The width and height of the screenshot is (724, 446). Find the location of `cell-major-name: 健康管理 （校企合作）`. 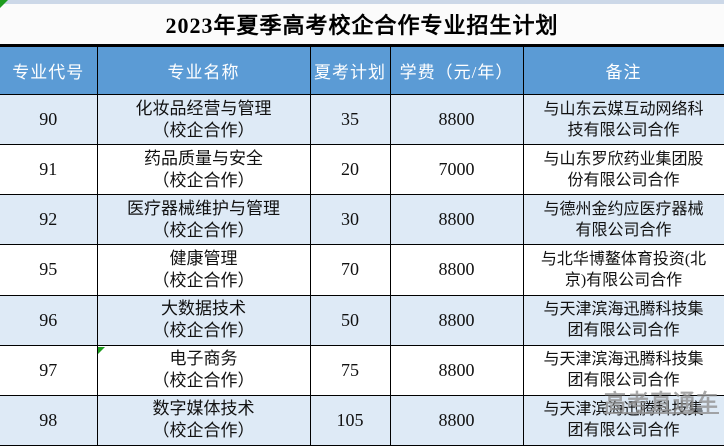

cell-major-name: 健康管理 （校企合作） is located at coordinates (203, 270).